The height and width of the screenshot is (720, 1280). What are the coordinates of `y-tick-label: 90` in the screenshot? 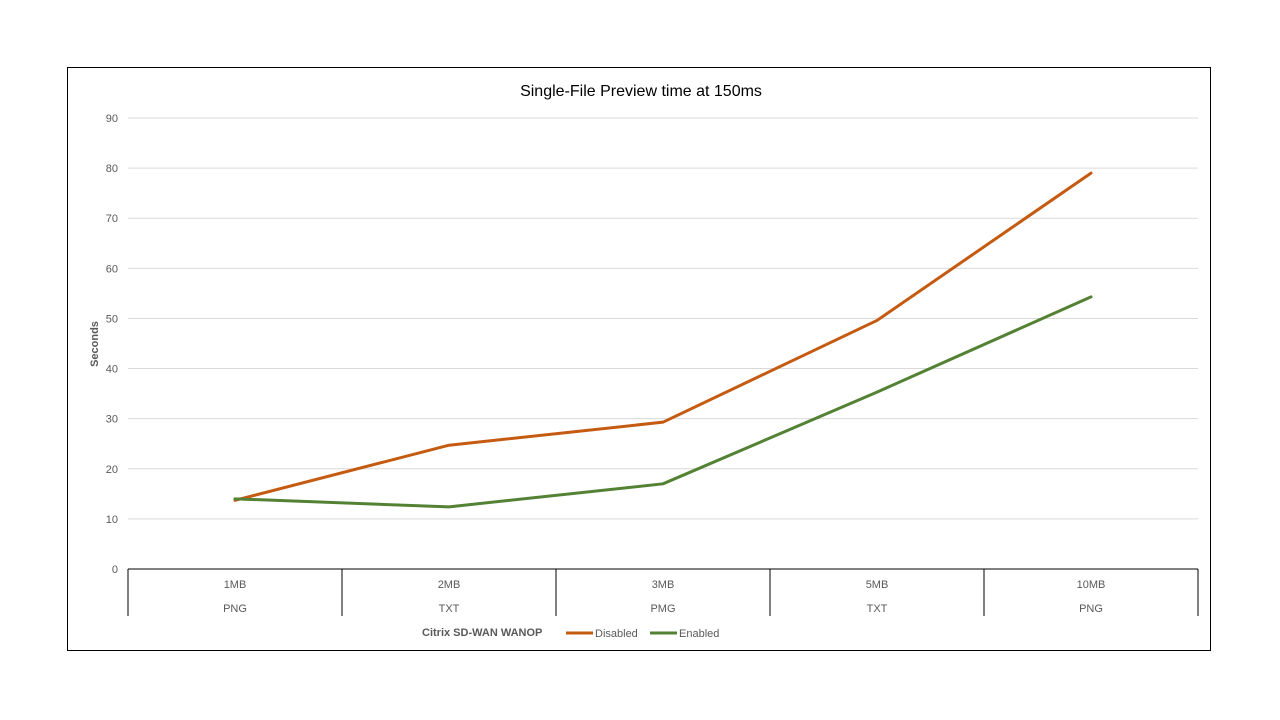 It's located at (112, 119).